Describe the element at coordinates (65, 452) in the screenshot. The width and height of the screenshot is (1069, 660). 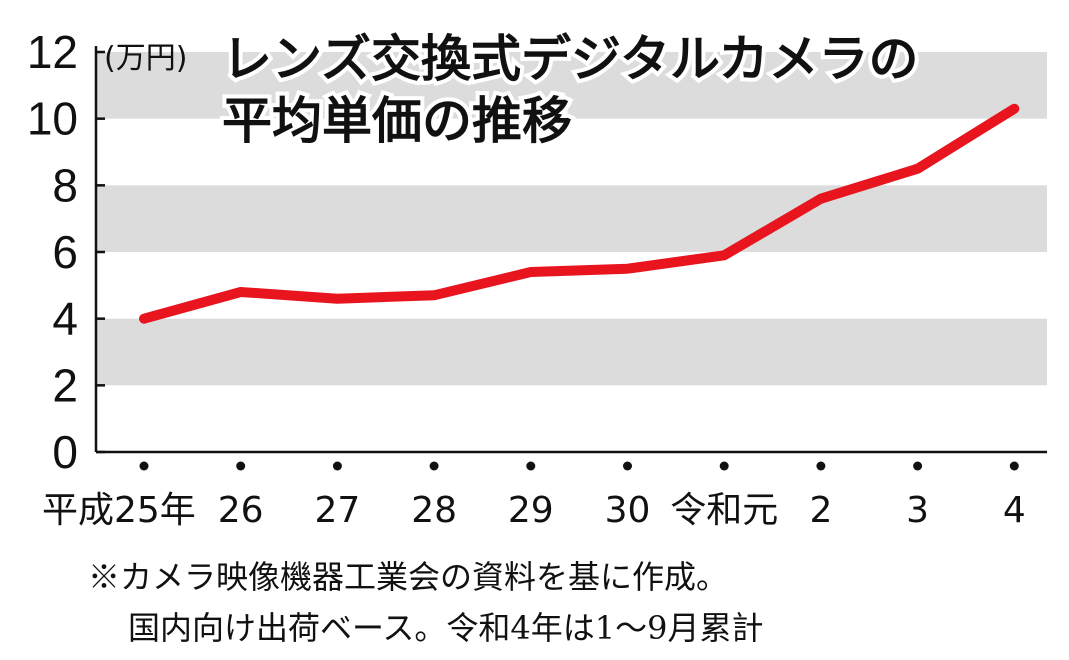
I see `y-tick-label: 0` at that location.